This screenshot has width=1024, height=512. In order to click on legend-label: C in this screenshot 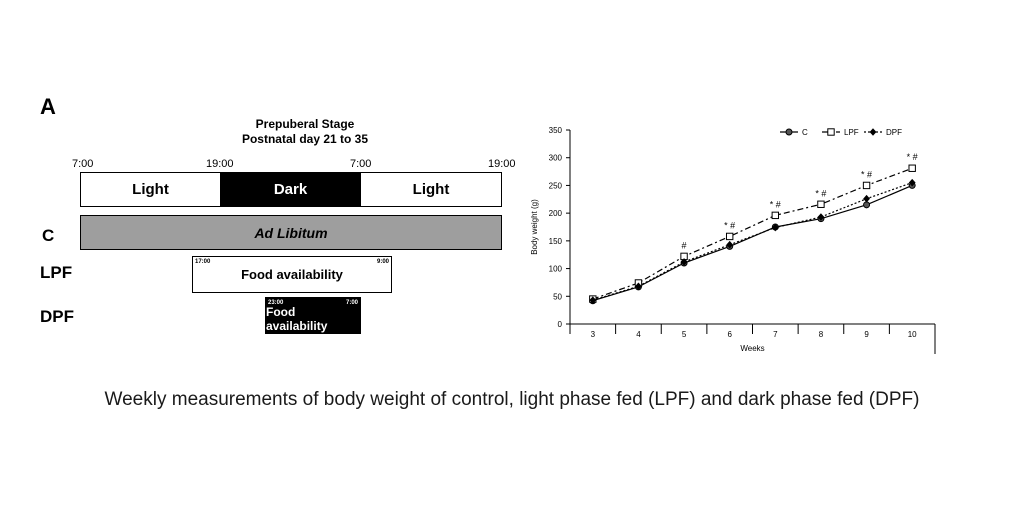, I will do `click(805, 132)`.